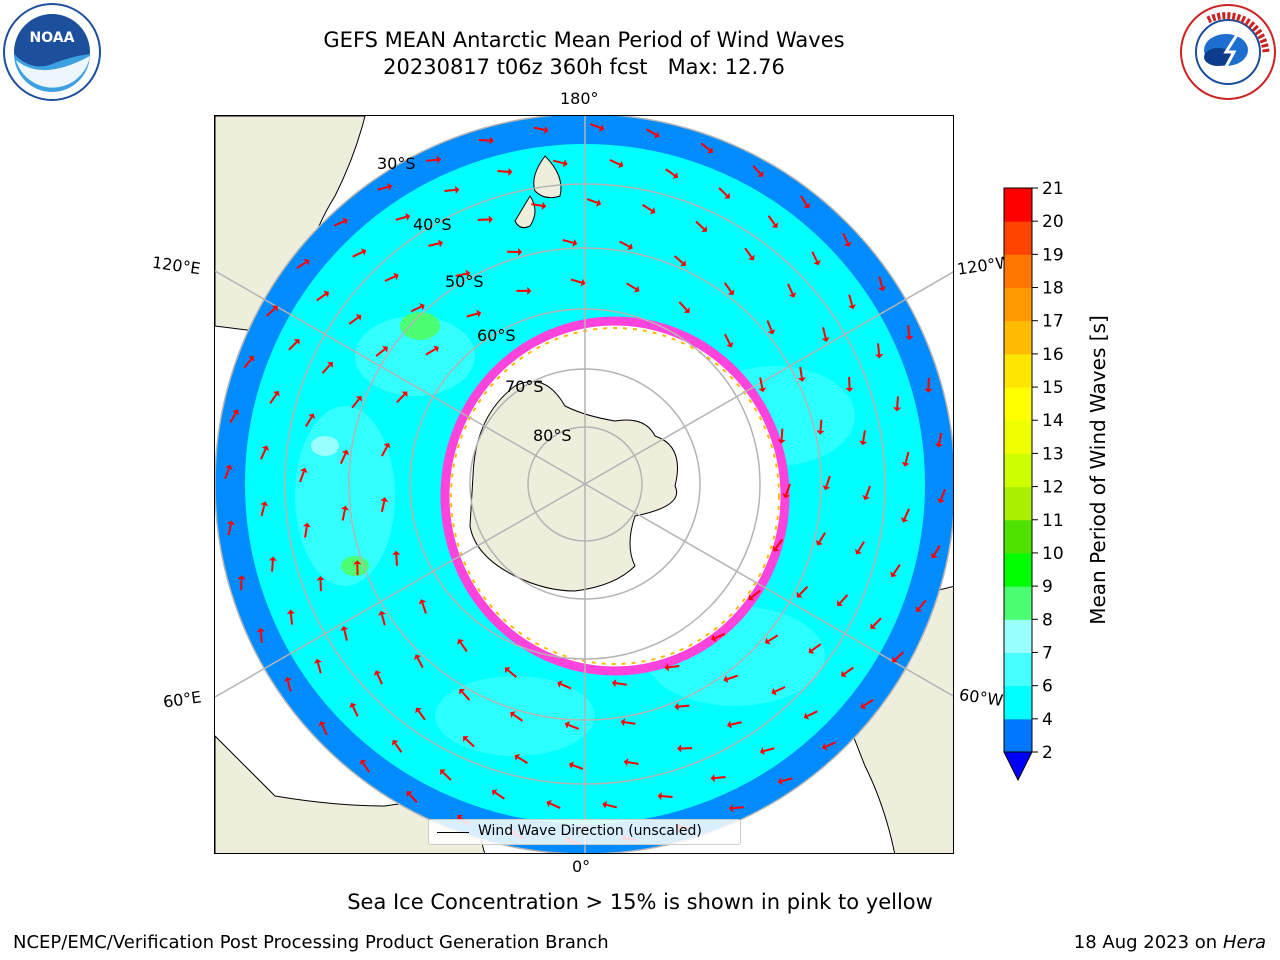 The image size is (1280, 960). I want to click on colorbar-tick-label: 18, so click(1053, 289).